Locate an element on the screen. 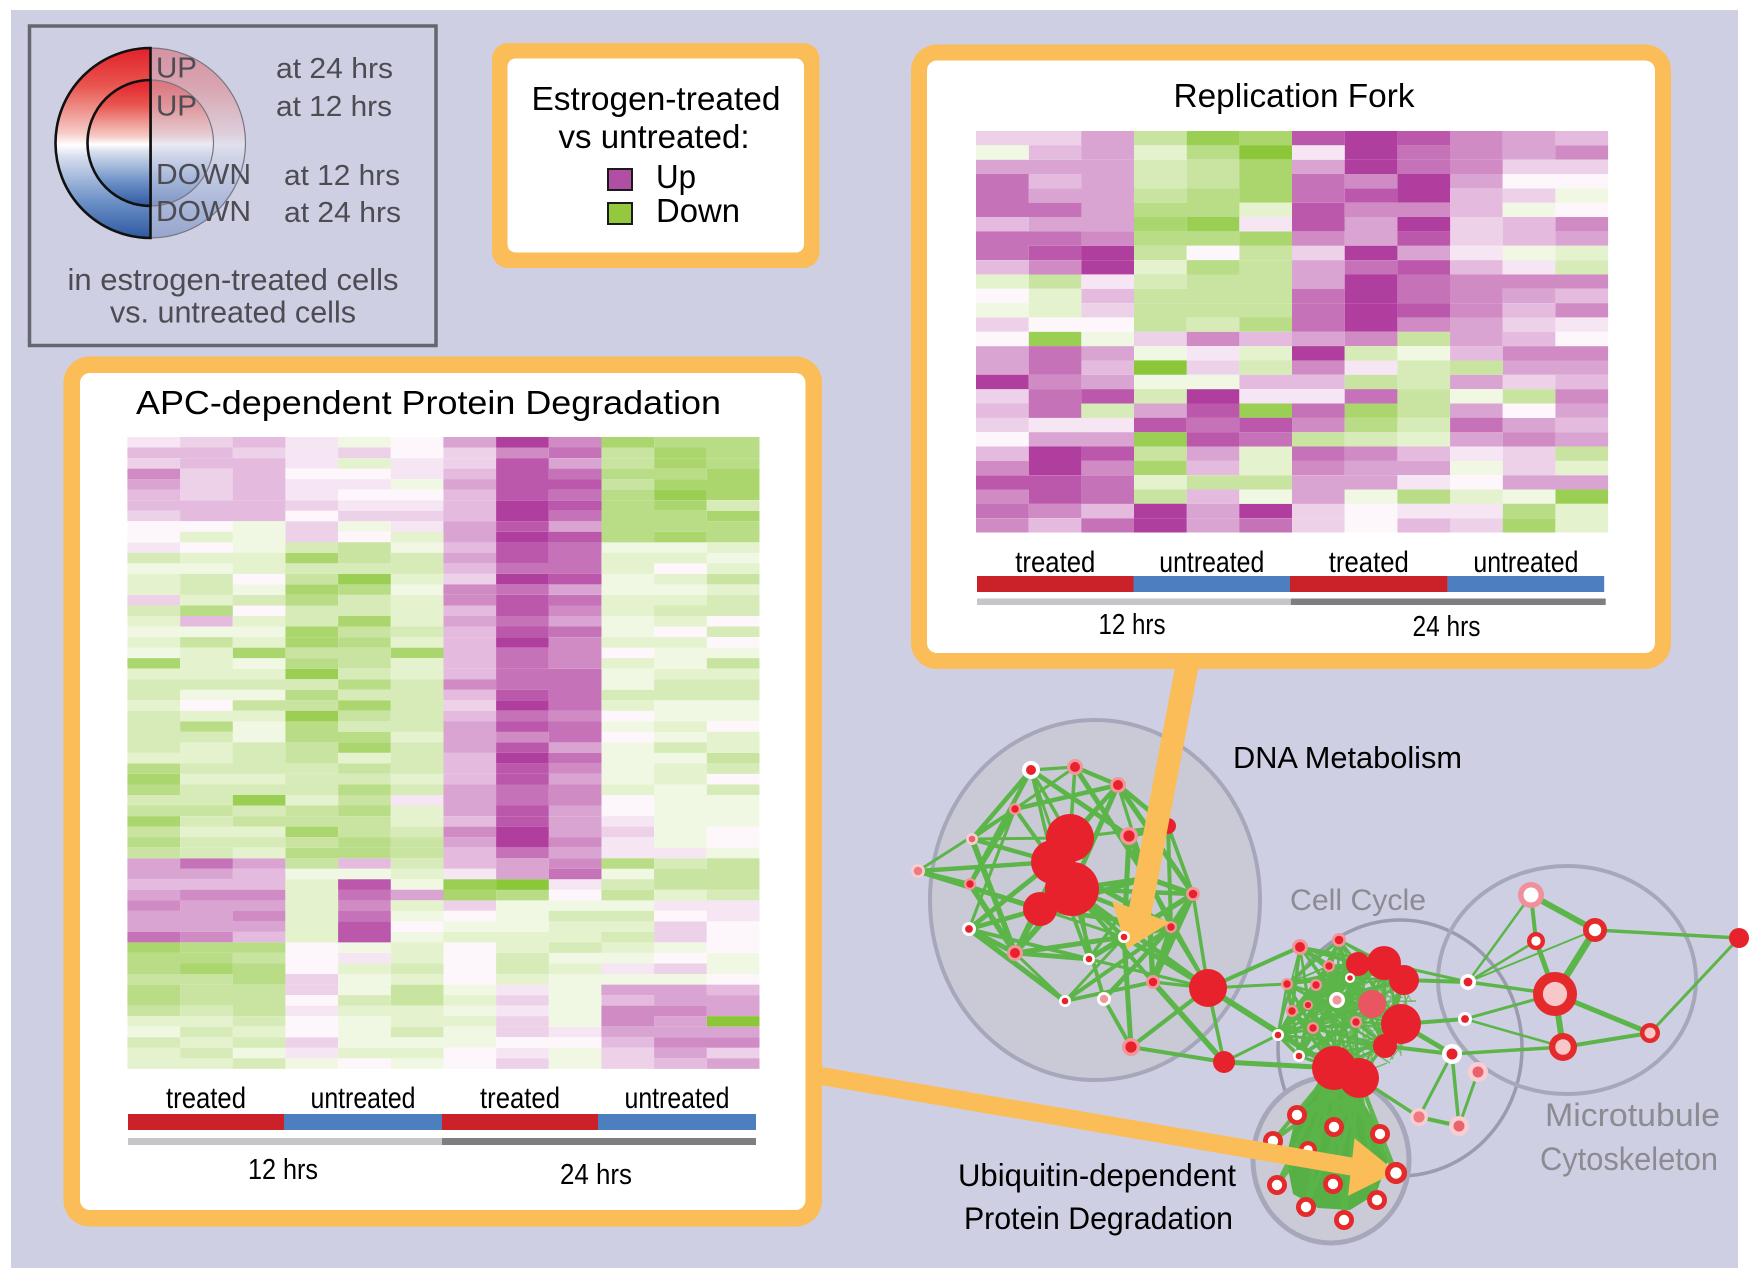 The image size is (1750, 1279). svg-text: Protein Degradation is located at coordinates (1098, 1218).